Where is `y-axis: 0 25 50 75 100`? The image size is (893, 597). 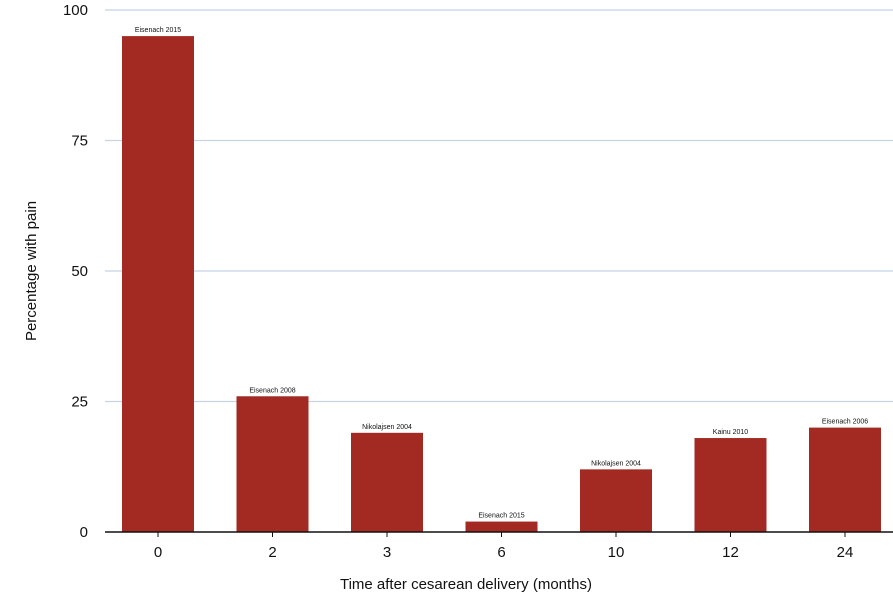 y-axis: 0 25 50 75 100 is located at coordinates (75, 271).